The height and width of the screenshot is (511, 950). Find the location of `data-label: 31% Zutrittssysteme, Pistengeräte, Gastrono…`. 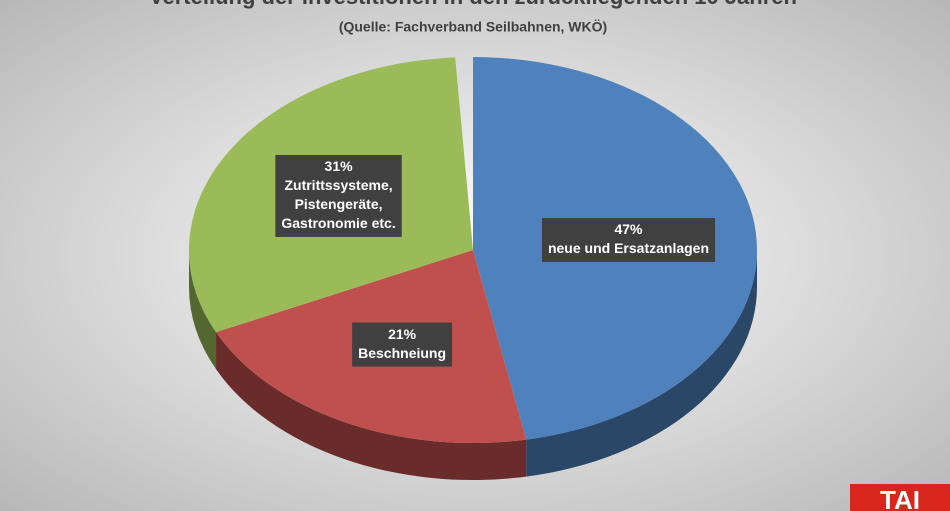

data-label: 31% Zutrittssysteme, Pistengeräte, Gastrono… is located at coordinates (338, 195).